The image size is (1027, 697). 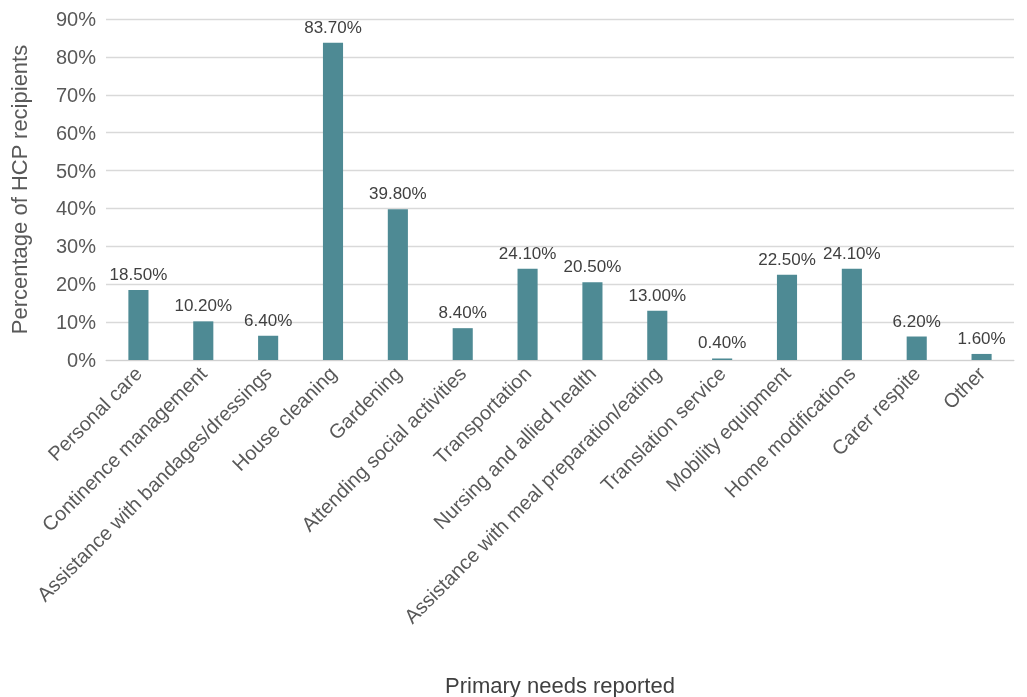 What do you see at coordinates (916, 321) in the screenshot?
I see `data-label: 6.20%` at bounding box center [916, 321].